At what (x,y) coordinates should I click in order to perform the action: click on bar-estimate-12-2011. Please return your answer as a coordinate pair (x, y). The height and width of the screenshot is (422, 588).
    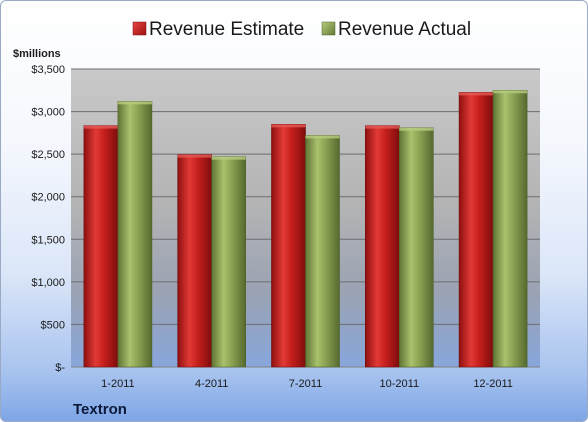
    Looking at the image, I should click on (476, 230).